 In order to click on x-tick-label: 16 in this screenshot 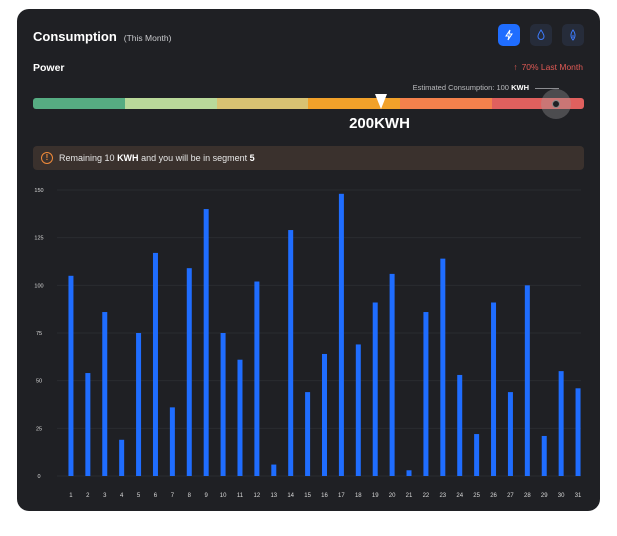, I will do `click(324, 496)`.